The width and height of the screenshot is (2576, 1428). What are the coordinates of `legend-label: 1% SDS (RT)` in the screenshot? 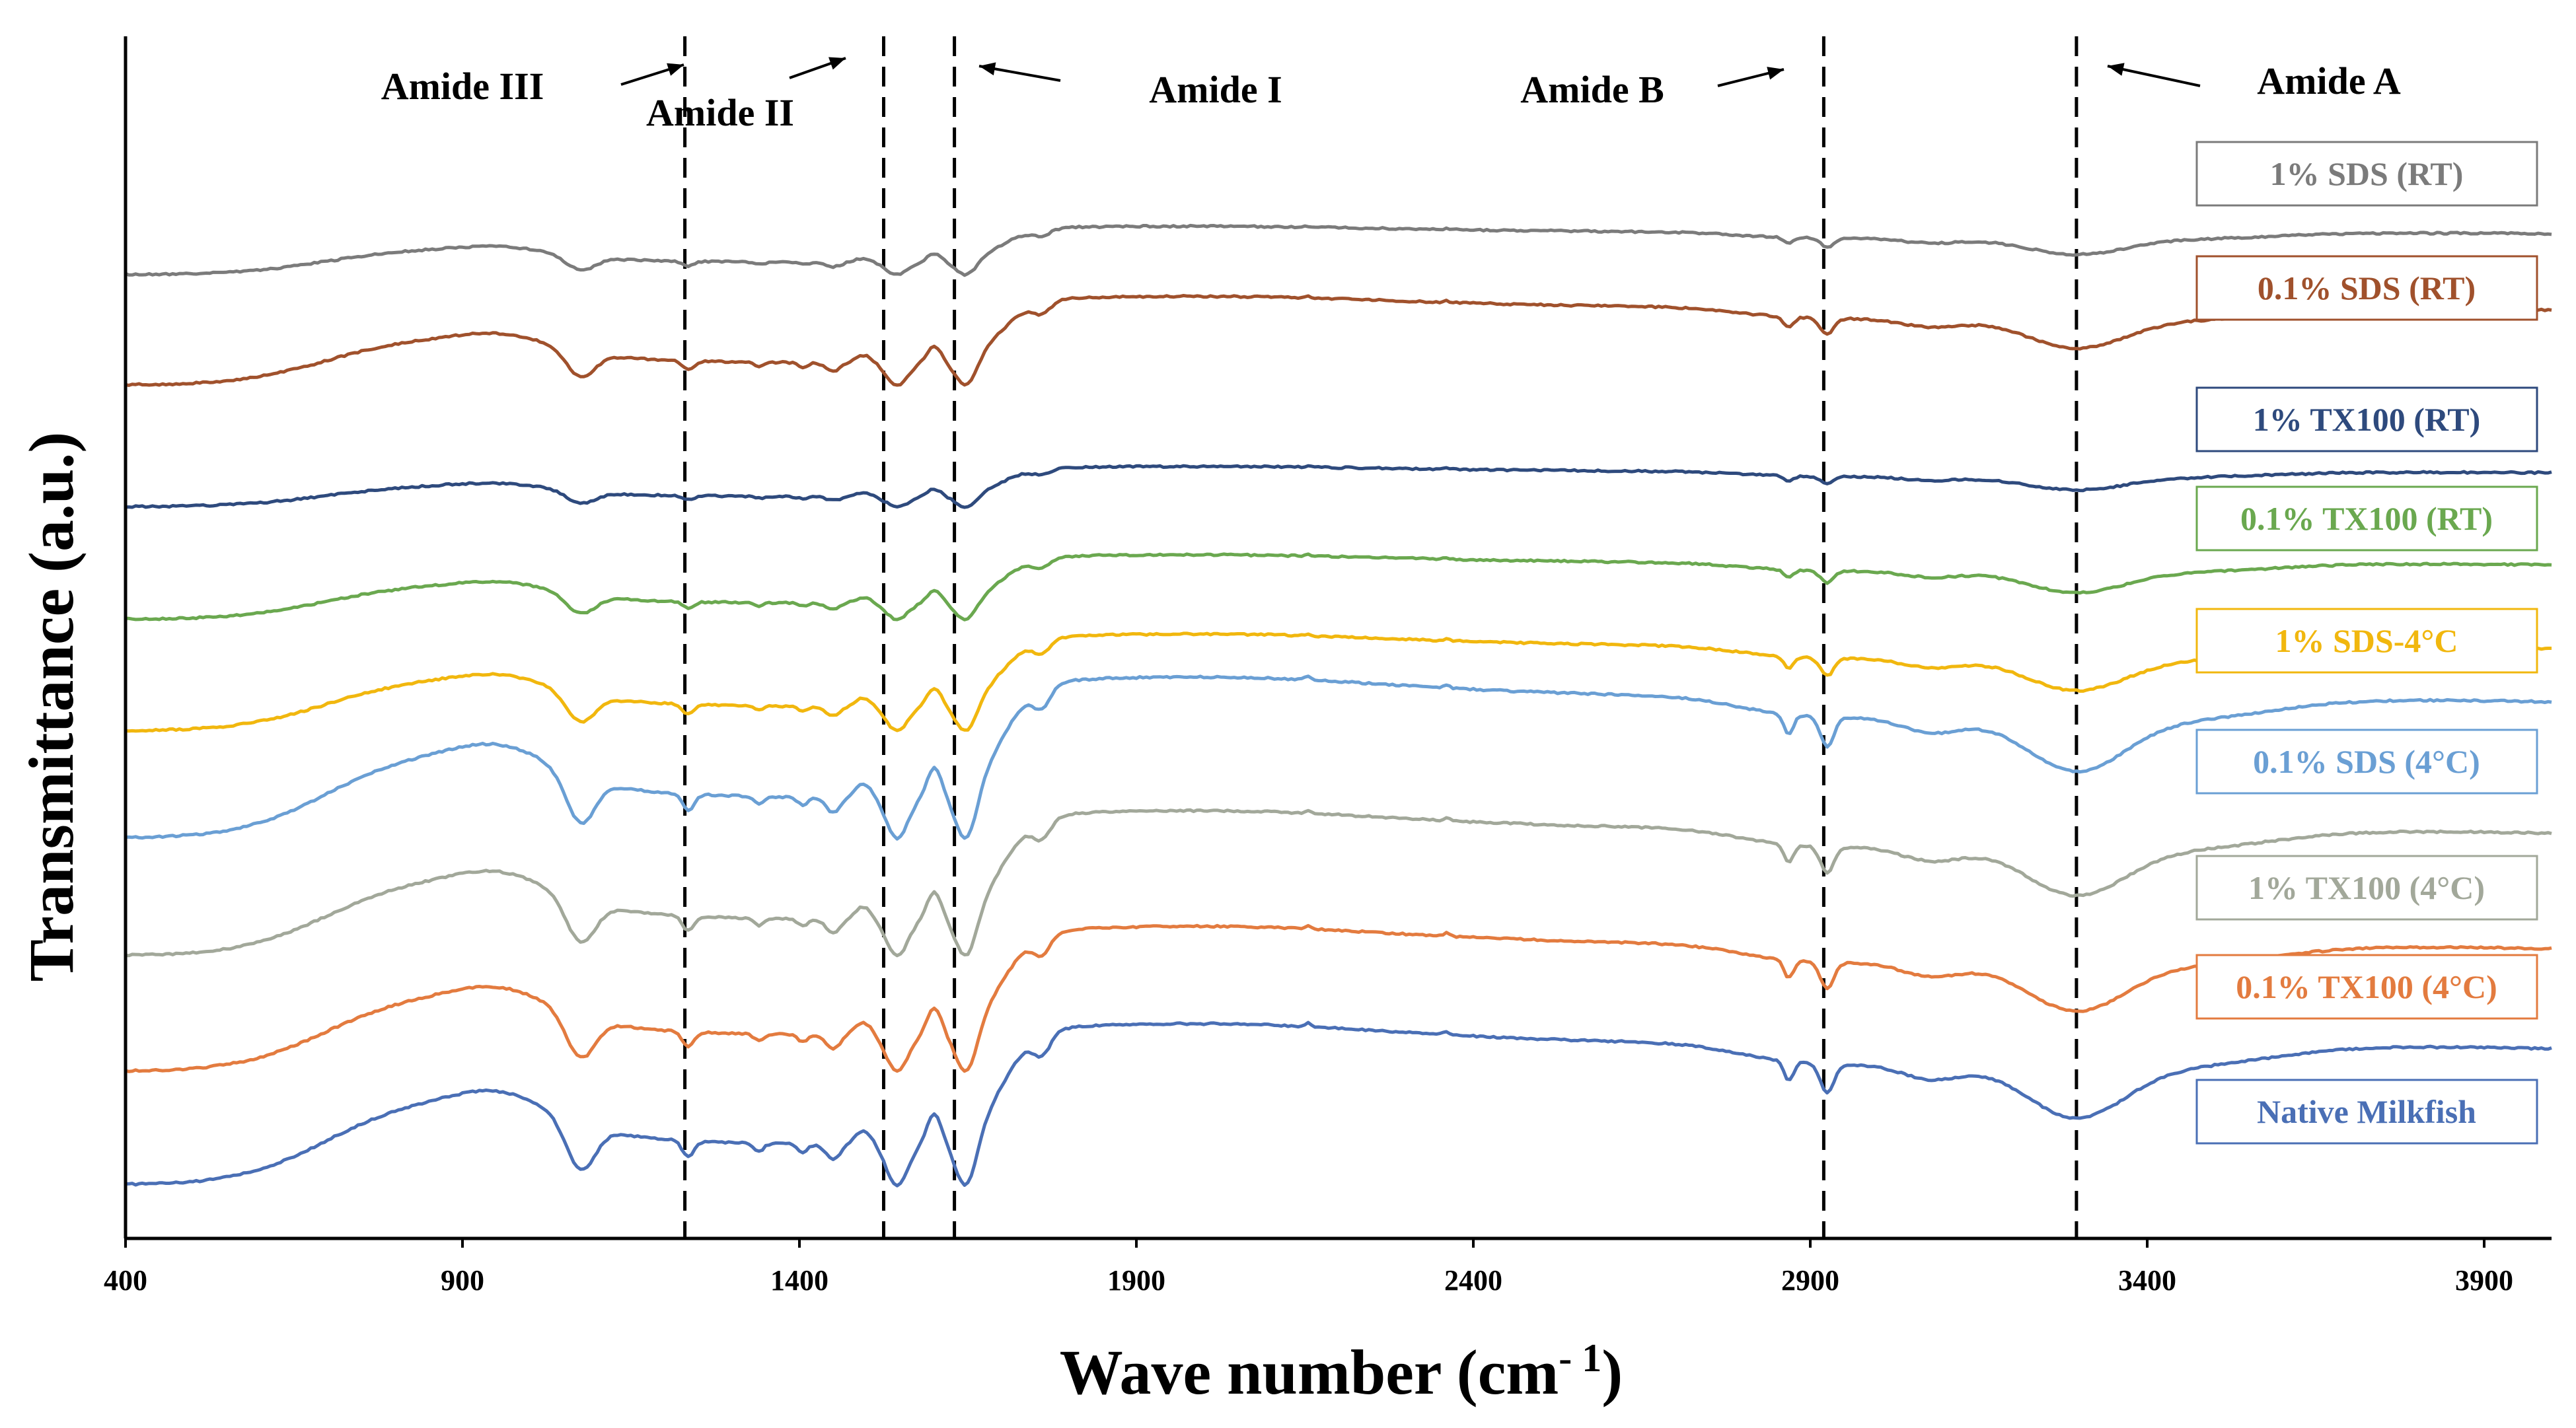 It's located at (2367, 173).